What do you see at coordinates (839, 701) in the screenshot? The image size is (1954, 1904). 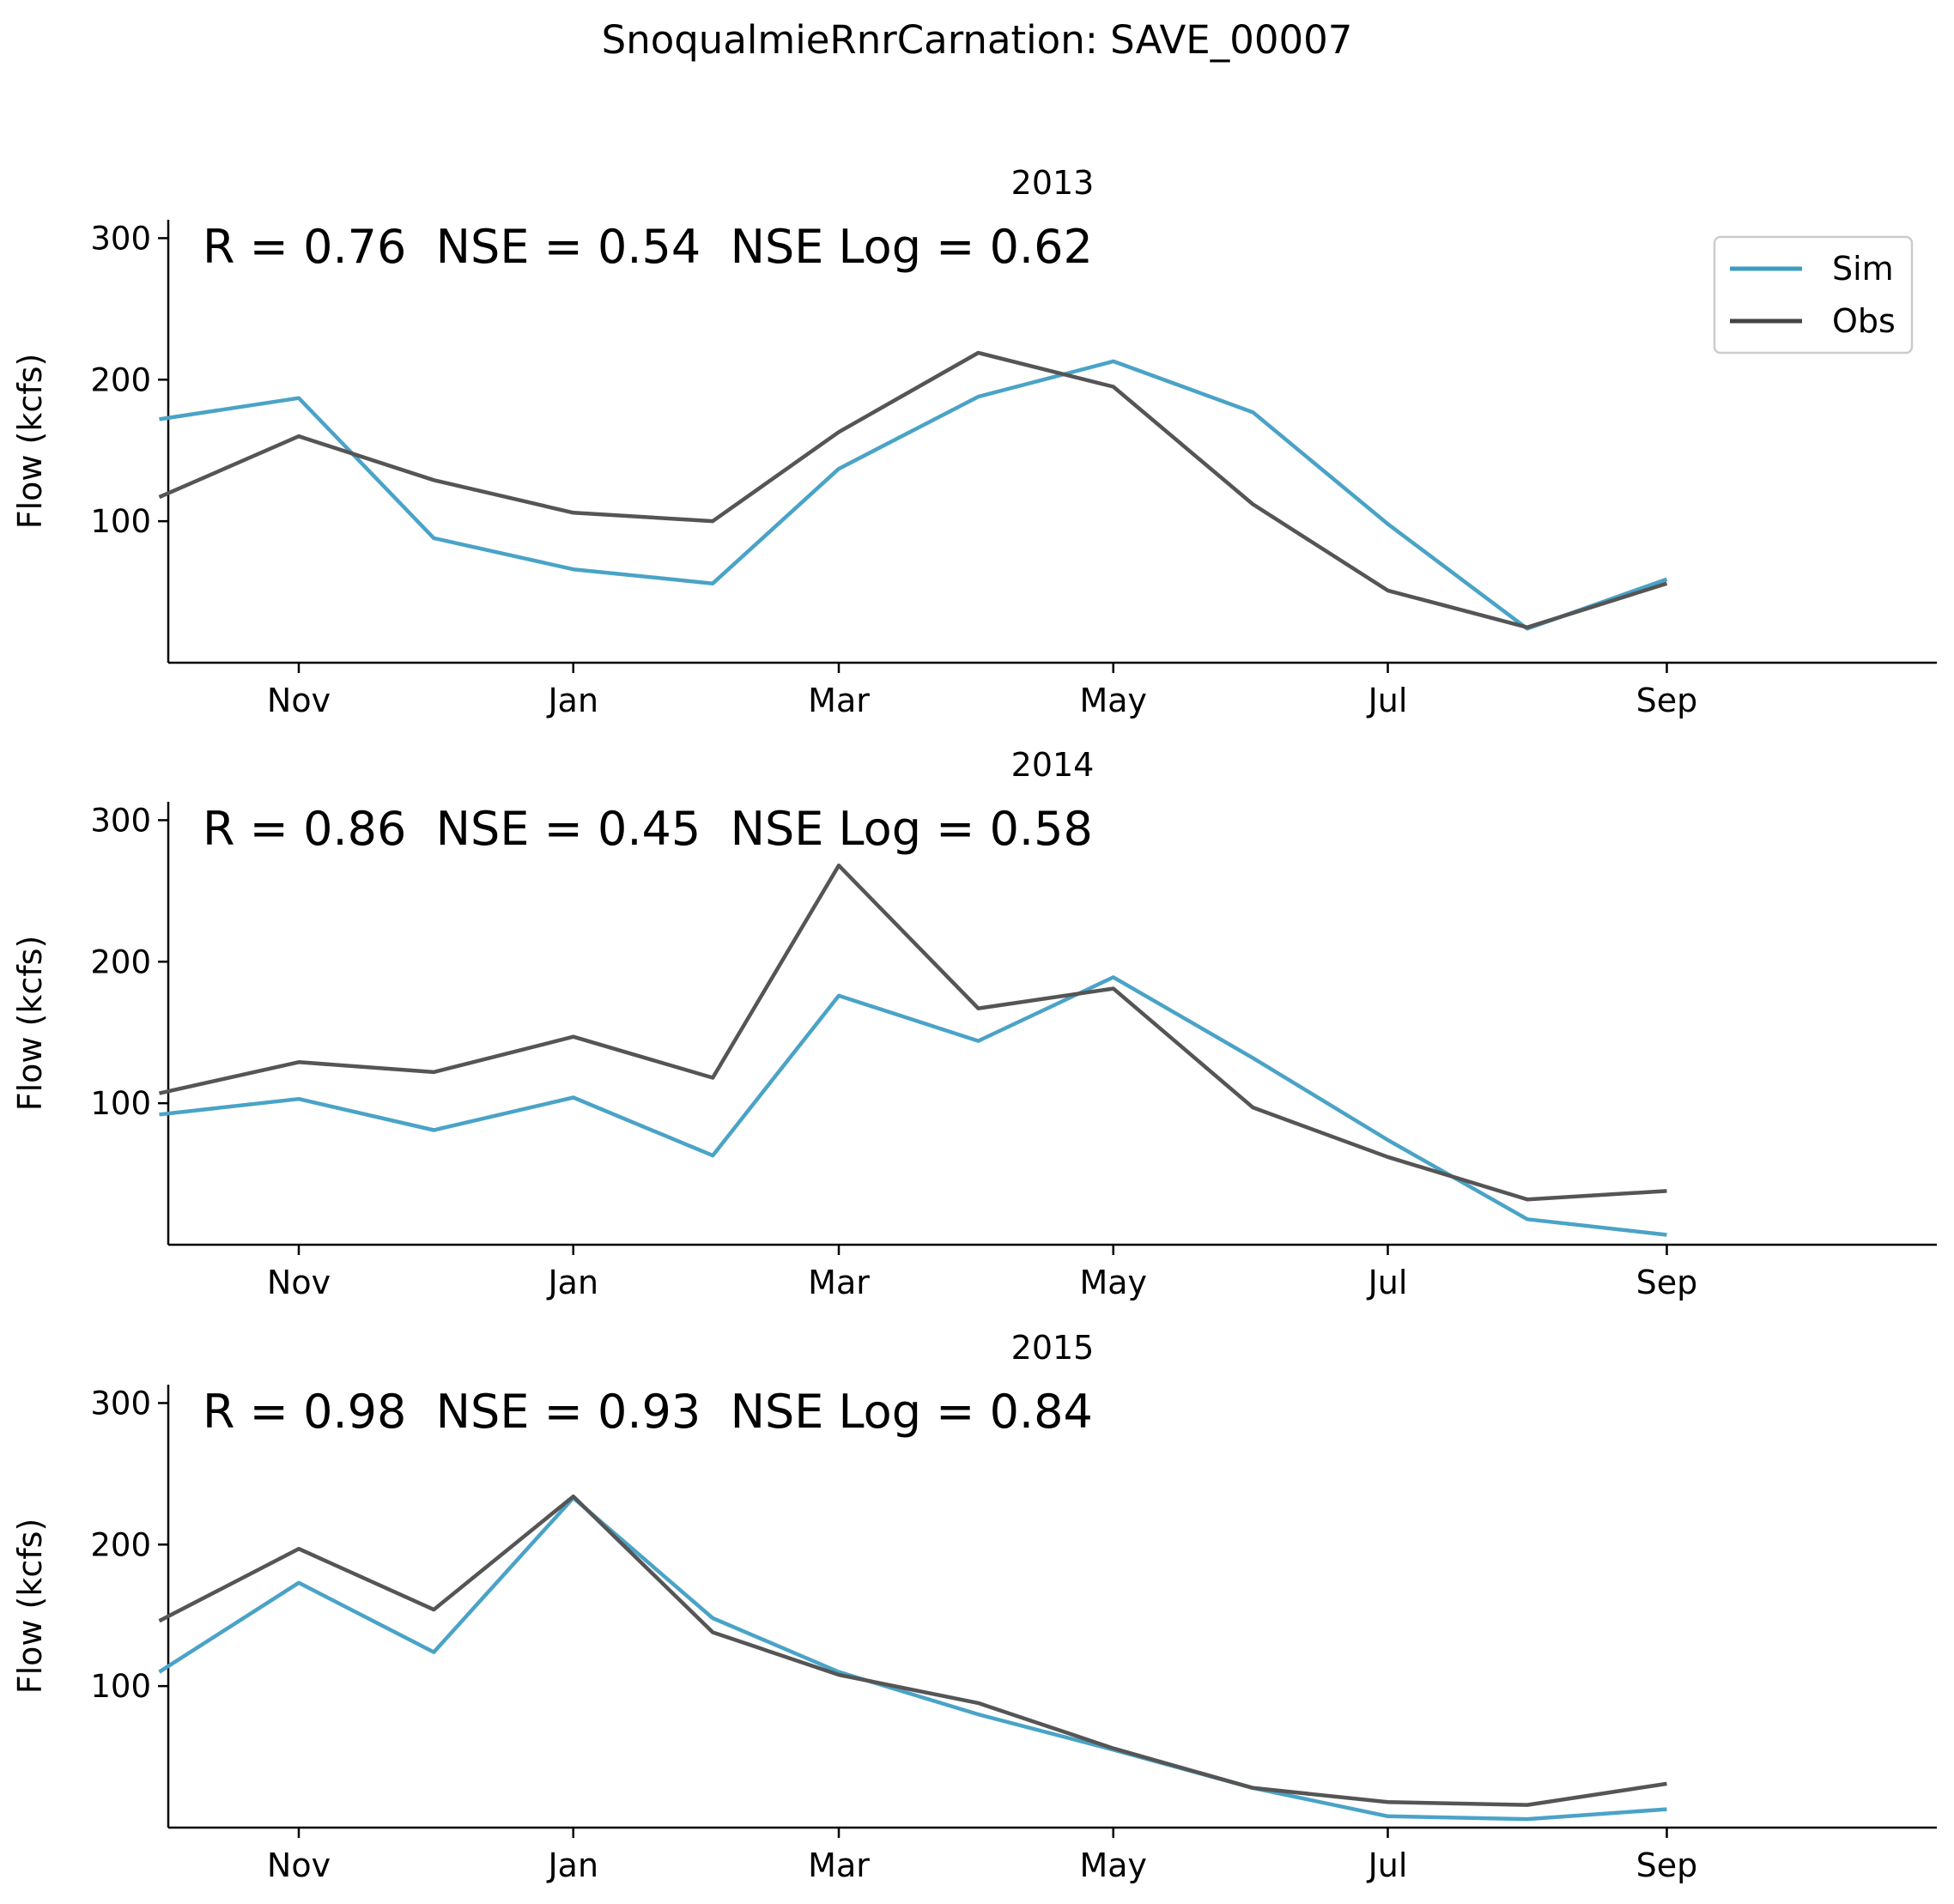 I see `panel-1-x-tick-label: Mar` at bounding box center [839, 701].